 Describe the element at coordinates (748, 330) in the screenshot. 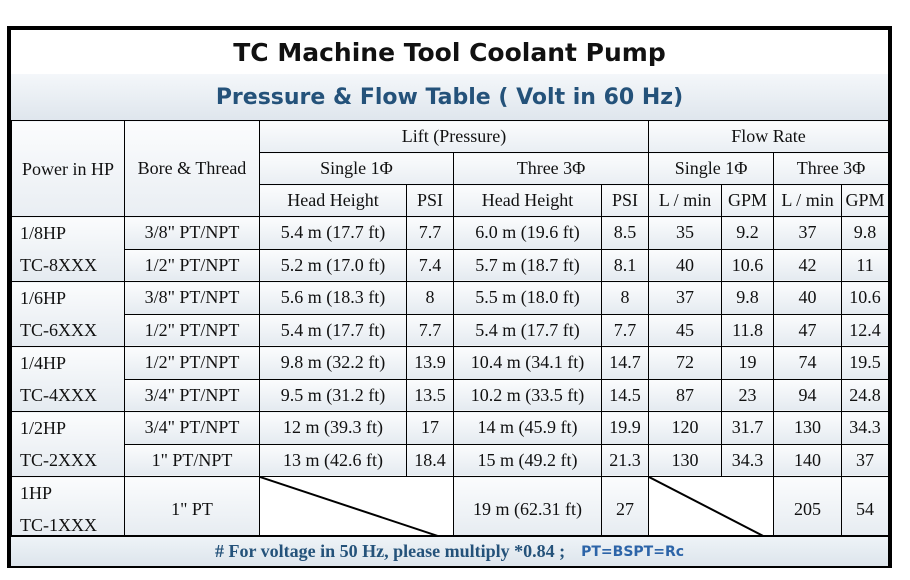

I see `single-gpm-cell: 11.8` at that location.